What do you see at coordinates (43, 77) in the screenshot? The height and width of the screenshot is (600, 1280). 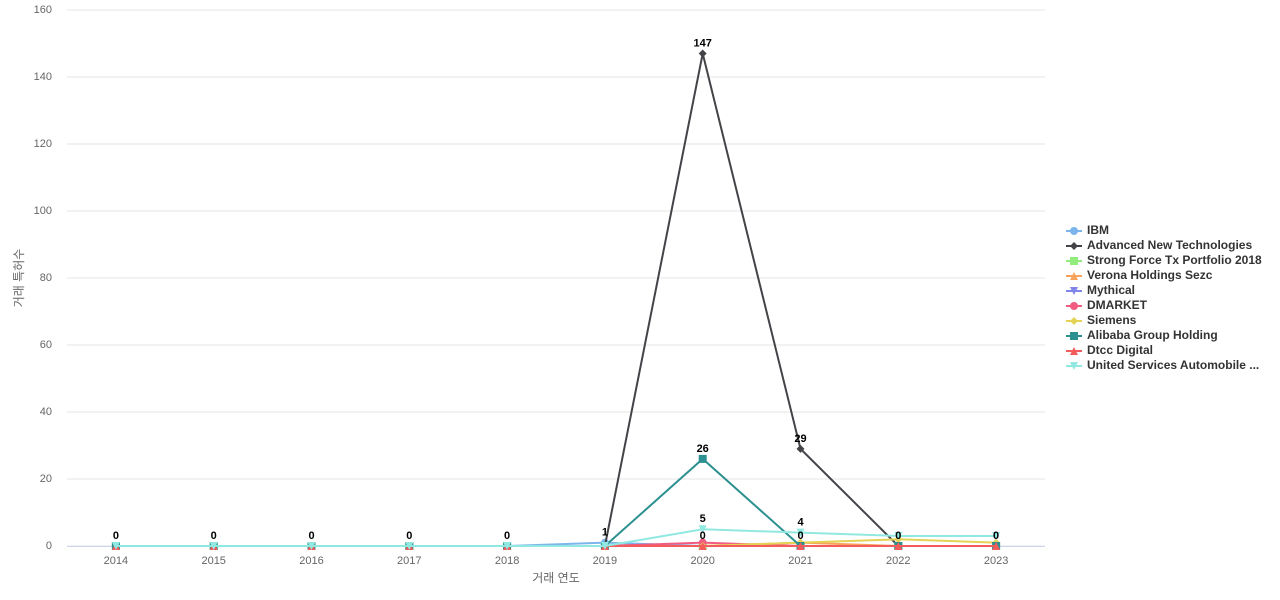 I see `y-tick-label: 140` at bounding box center [43, 77].